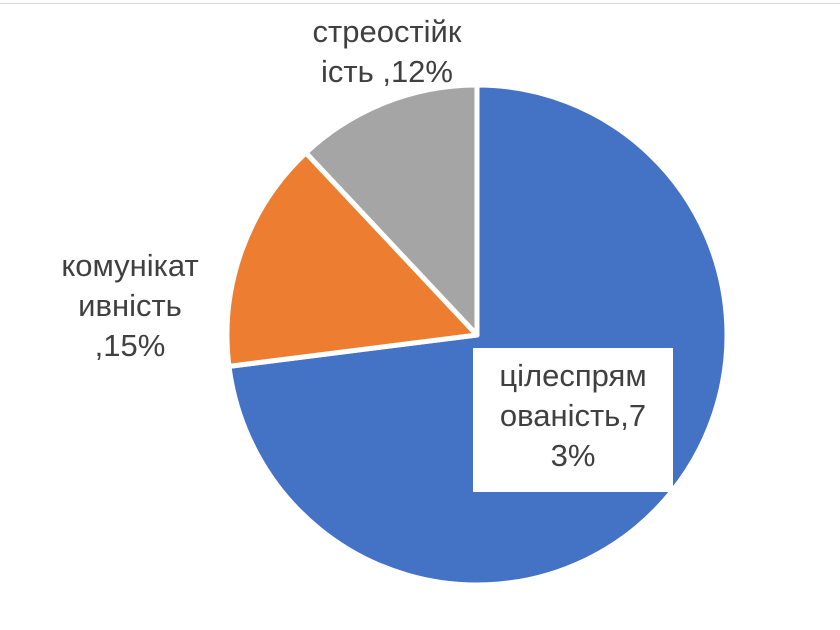  Describe the element at coordinates (130, 305) in the screenshot. I see `data-label-komunikatyvnist: комунікат ивність ,15%` at that location.